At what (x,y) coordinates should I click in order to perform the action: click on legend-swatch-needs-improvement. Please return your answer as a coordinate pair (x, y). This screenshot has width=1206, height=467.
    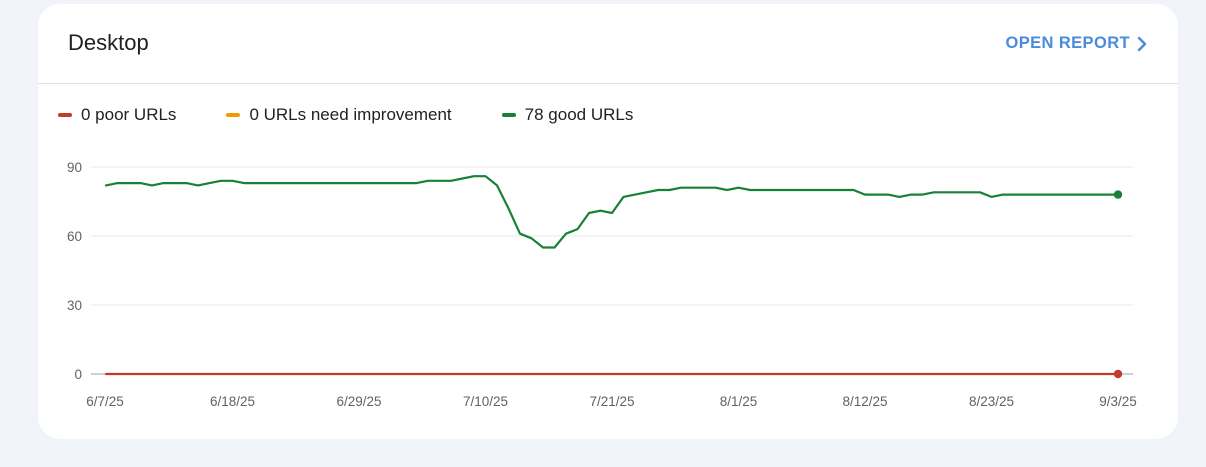
    Looking at the image, I should click on (233, 115).